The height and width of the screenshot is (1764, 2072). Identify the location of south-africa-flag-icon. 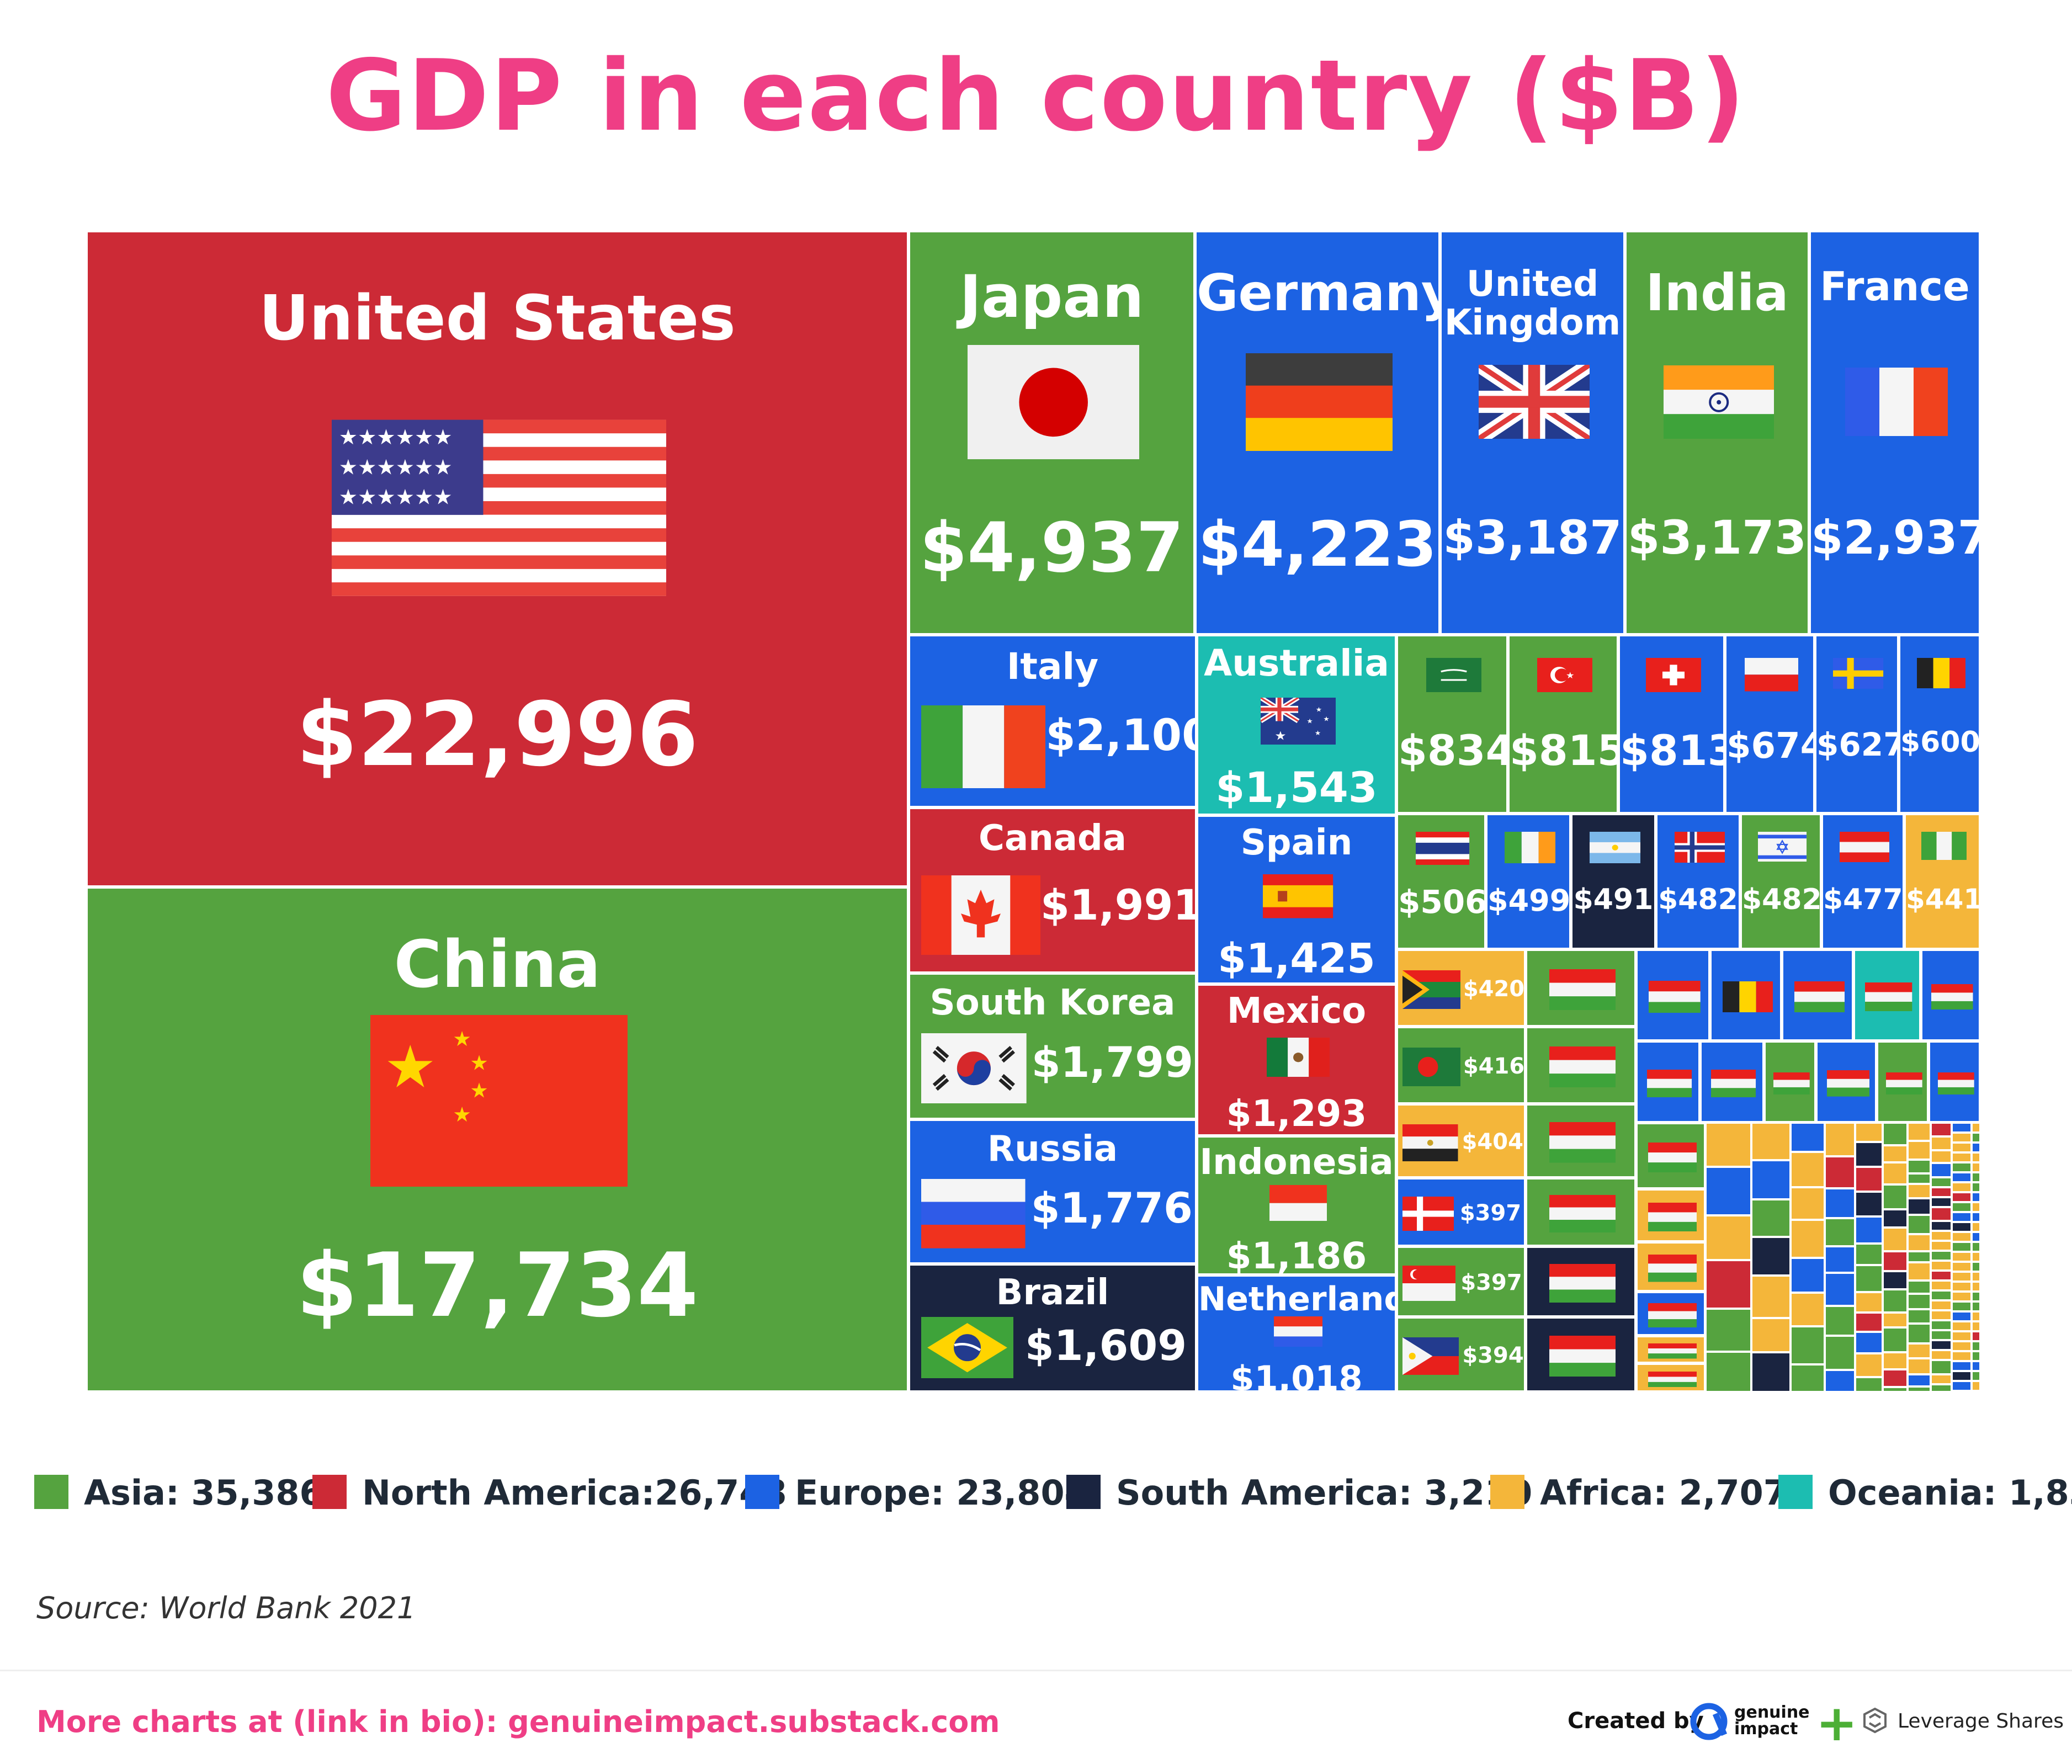
(1431, 989).